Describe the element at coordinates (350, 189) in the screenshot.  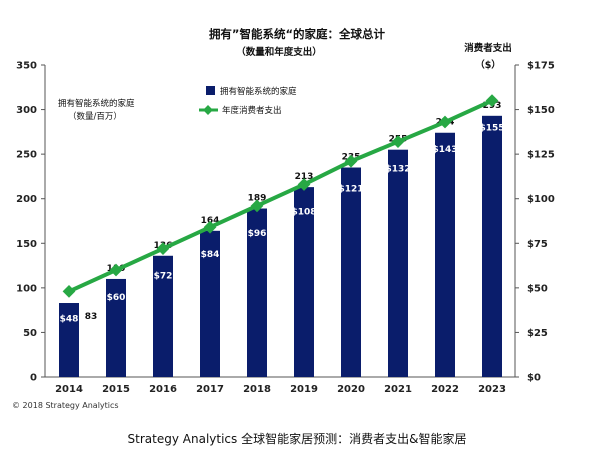
I see `spend-value-label: $121` at that location.